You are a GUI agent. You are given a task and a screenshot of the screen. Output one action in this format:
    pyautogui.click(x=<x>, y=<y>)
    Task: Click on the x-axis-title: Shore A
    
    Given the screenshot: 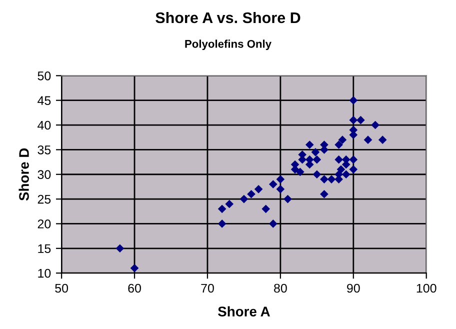 What is the action you would take?
    pyautogui.click(x=244, y=311)
    